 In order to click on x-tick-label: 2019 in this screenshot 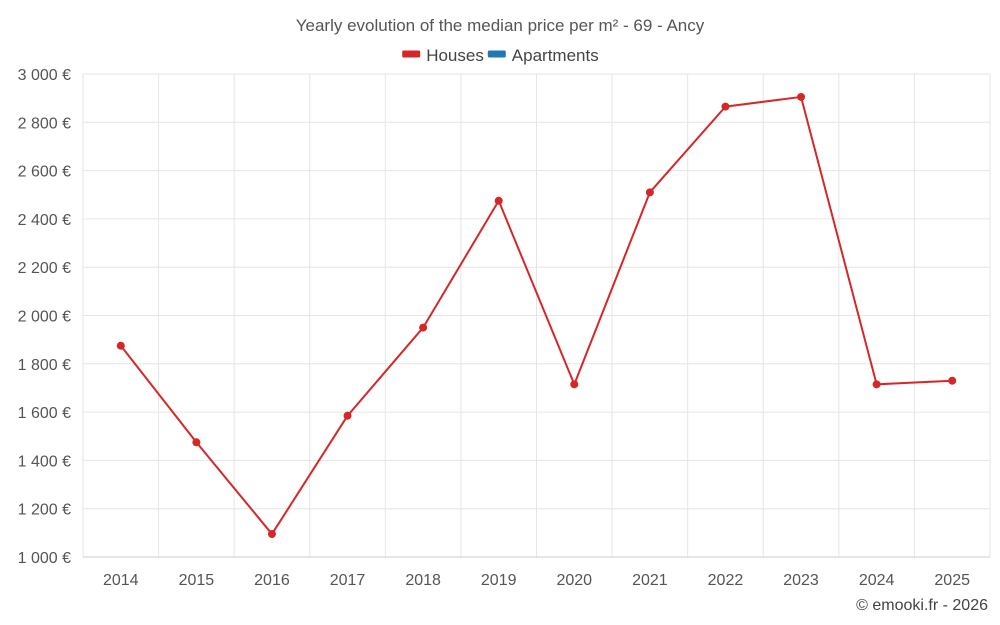, I will do `click(499, 580)`.